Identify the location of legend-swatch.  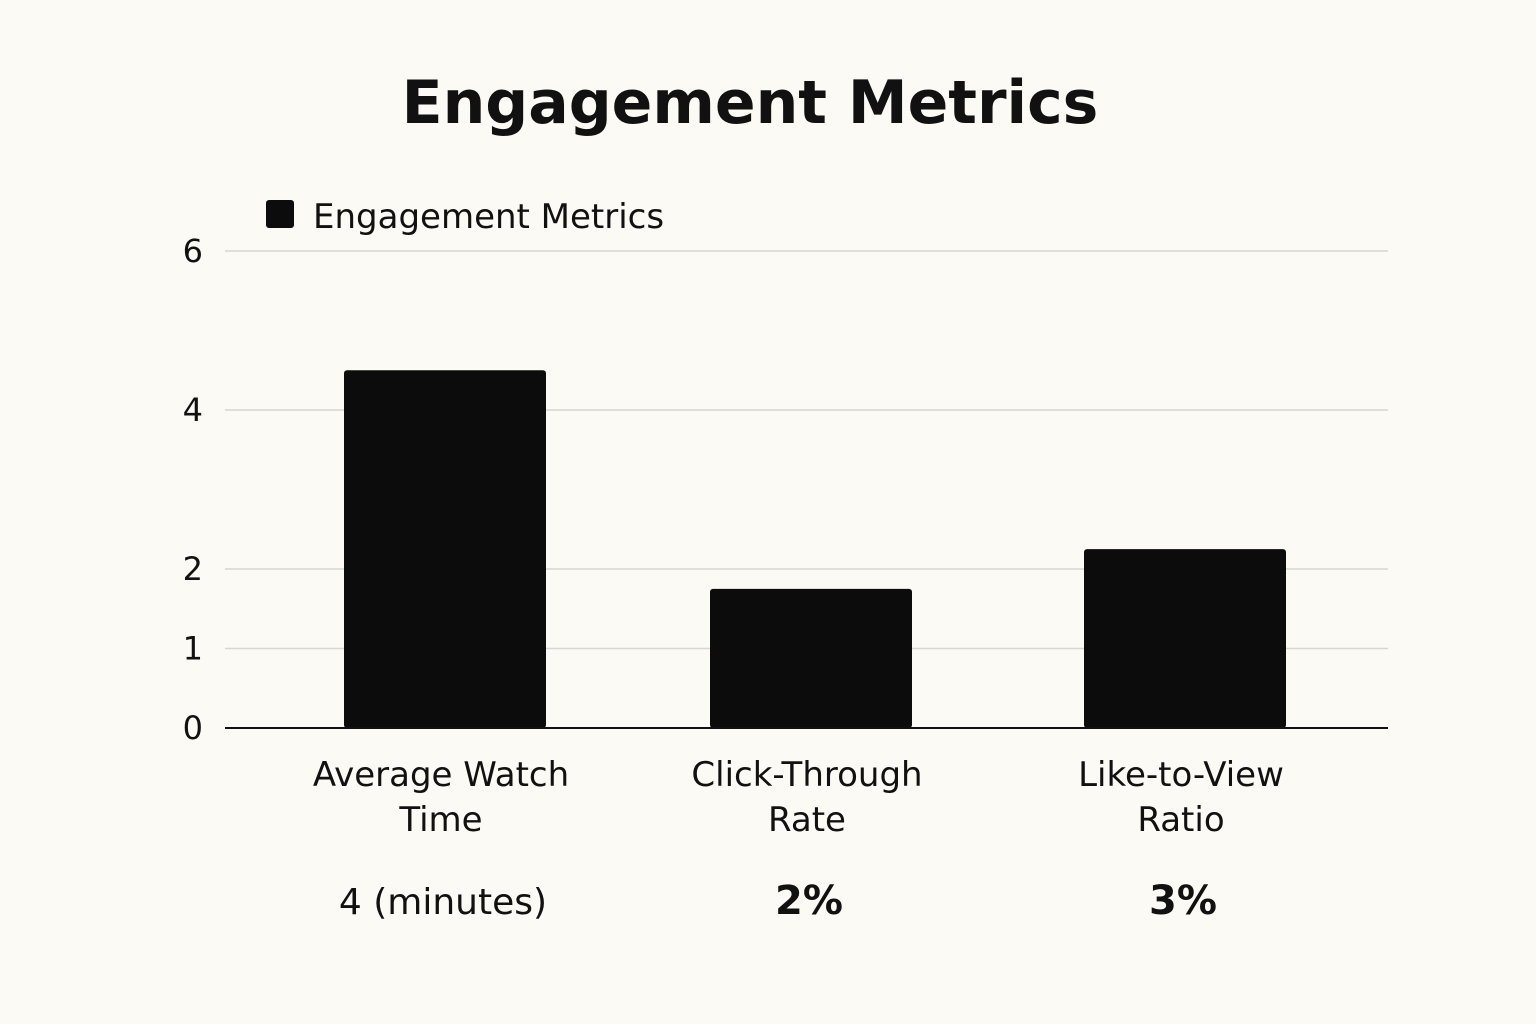
(280, 214).